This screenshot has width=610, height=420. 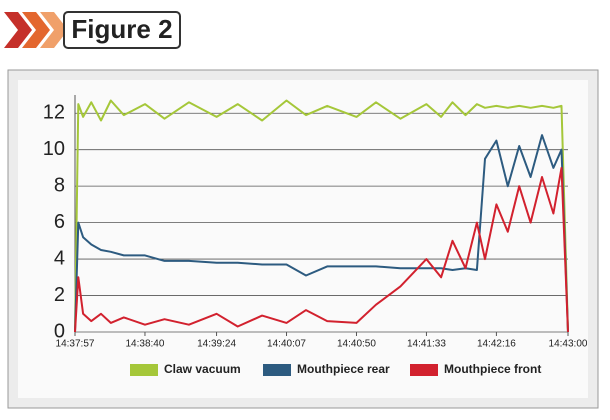 I want to click on figure-title: Figure 2, so click(x=121, y=29).